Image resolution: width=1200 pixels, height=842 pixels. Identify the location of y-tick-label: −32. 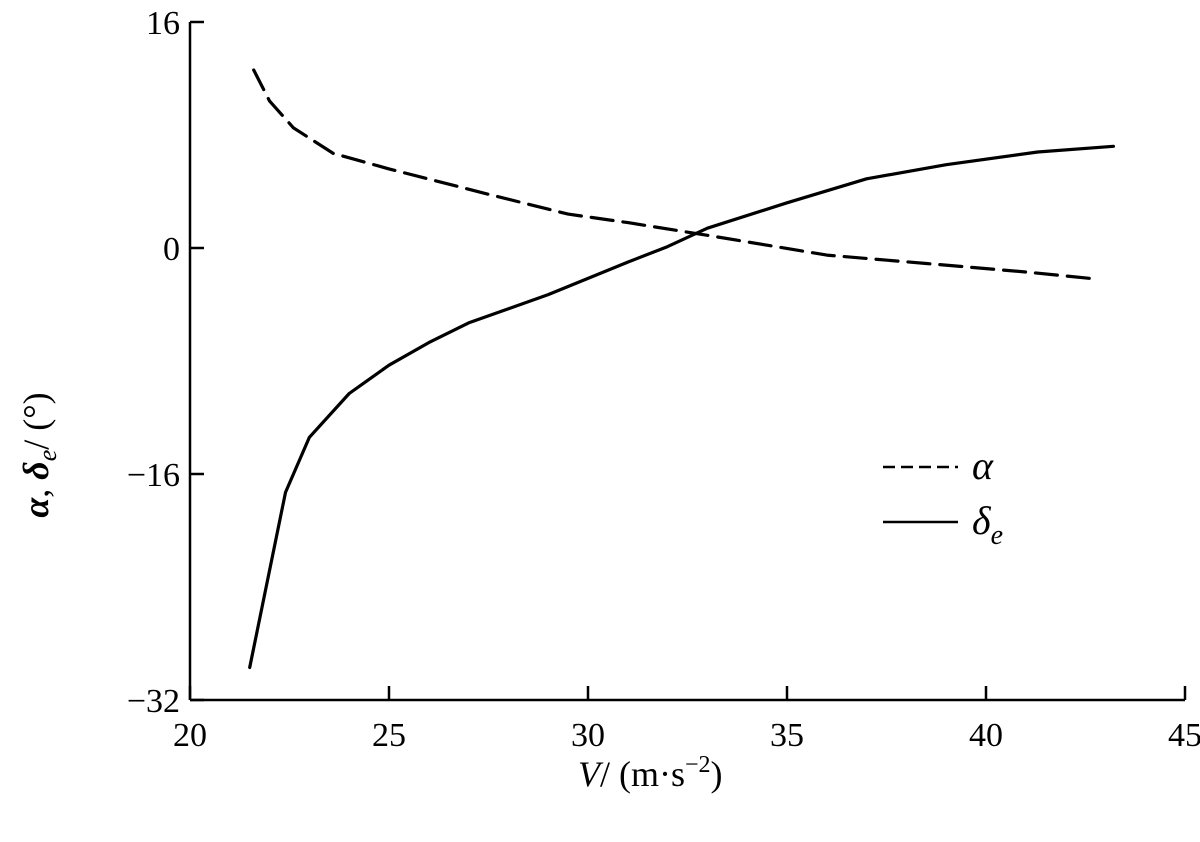
(153, 701).